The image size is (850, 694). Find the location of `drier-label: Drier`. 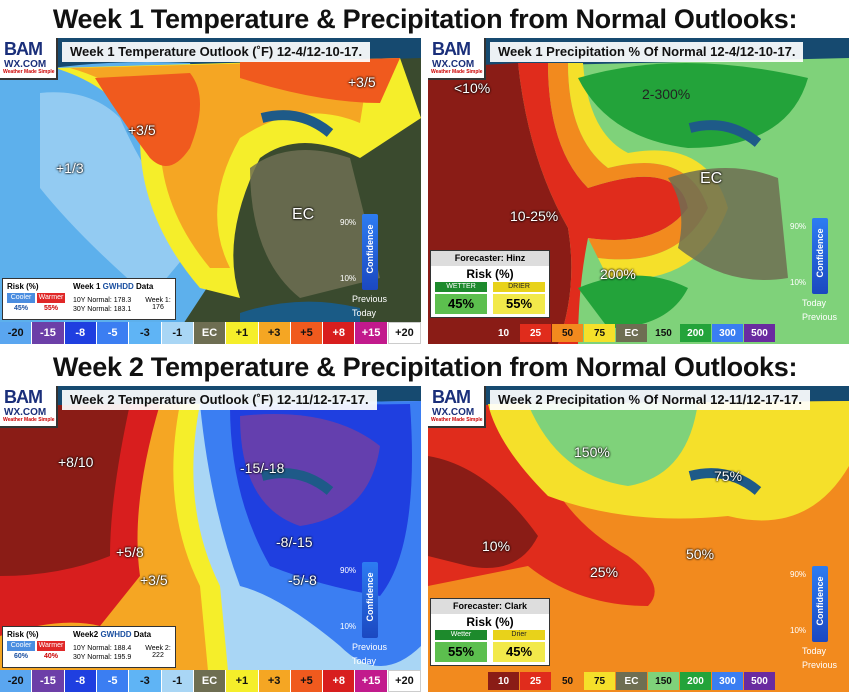

drier-label: Drier is located at coordinates (519, 635).